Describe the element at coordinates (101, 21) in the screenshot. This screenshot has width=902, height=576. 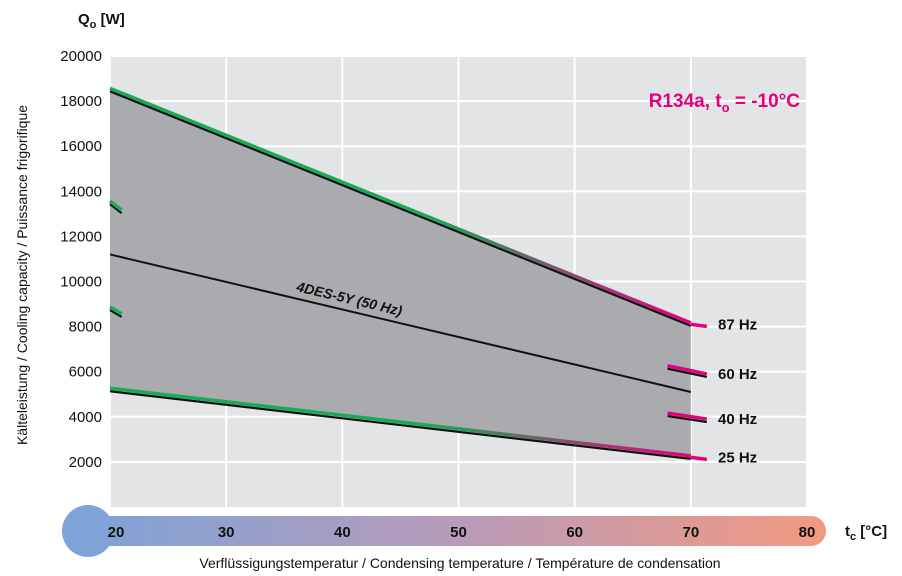
I see `y-axis-title: Qo [W]` at that location.